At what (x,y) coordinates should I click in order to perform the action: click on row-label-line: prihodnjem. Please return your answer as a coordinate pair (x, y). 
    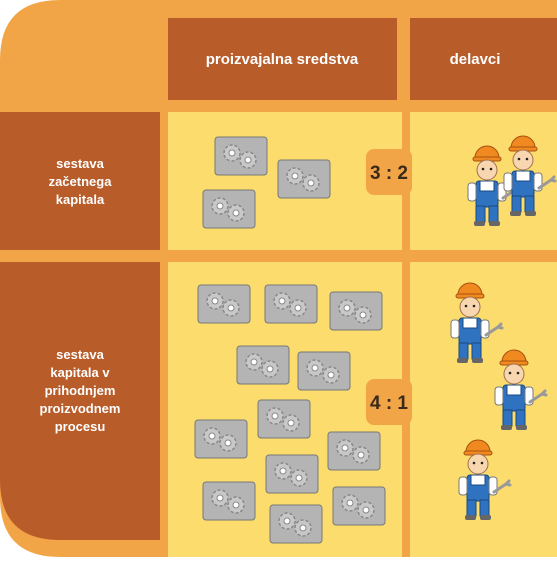
    Looking at the image, I should click on (80, 390).